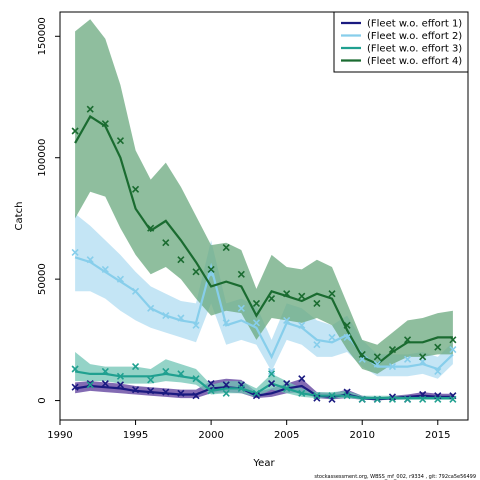 The height and width of the screenshot is (480, 480). I want to click on legend-label-1: (Fleet w.o. effort 1), so click(414, 24).